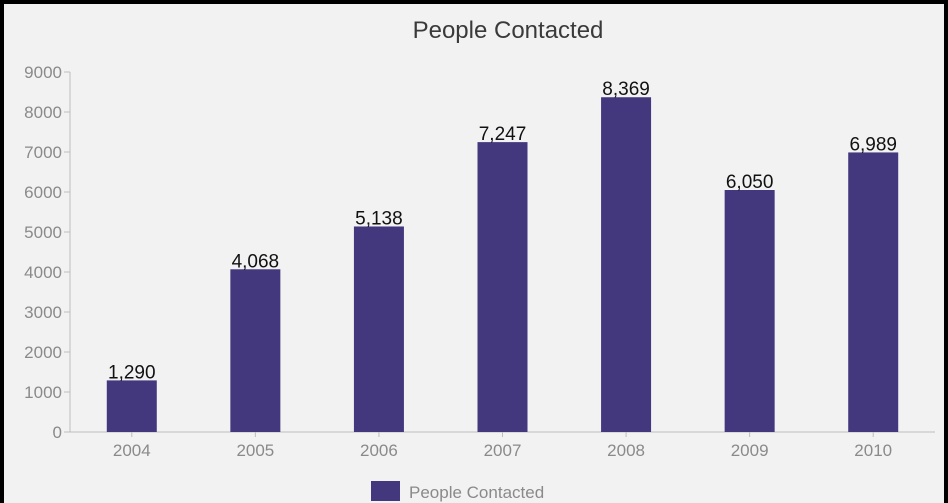 This screenshot has width=948, height=503. Describe the element at coordinates (508, 30) in the screenshot. I see `chart-title: People Contacted` at that location.